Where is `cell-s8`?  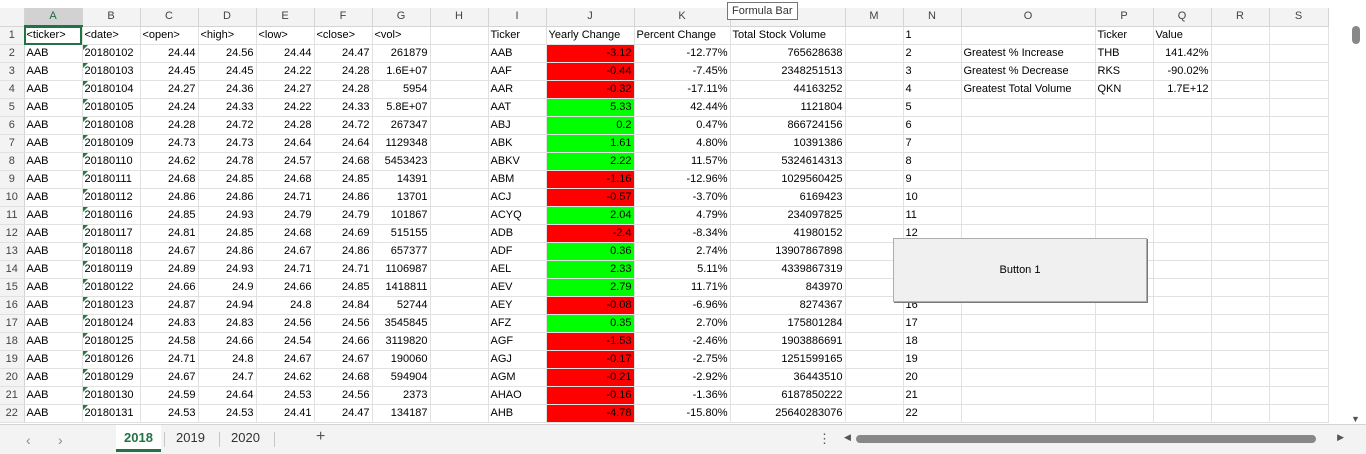 cell-s8 is located at coordinates (1299, 161).